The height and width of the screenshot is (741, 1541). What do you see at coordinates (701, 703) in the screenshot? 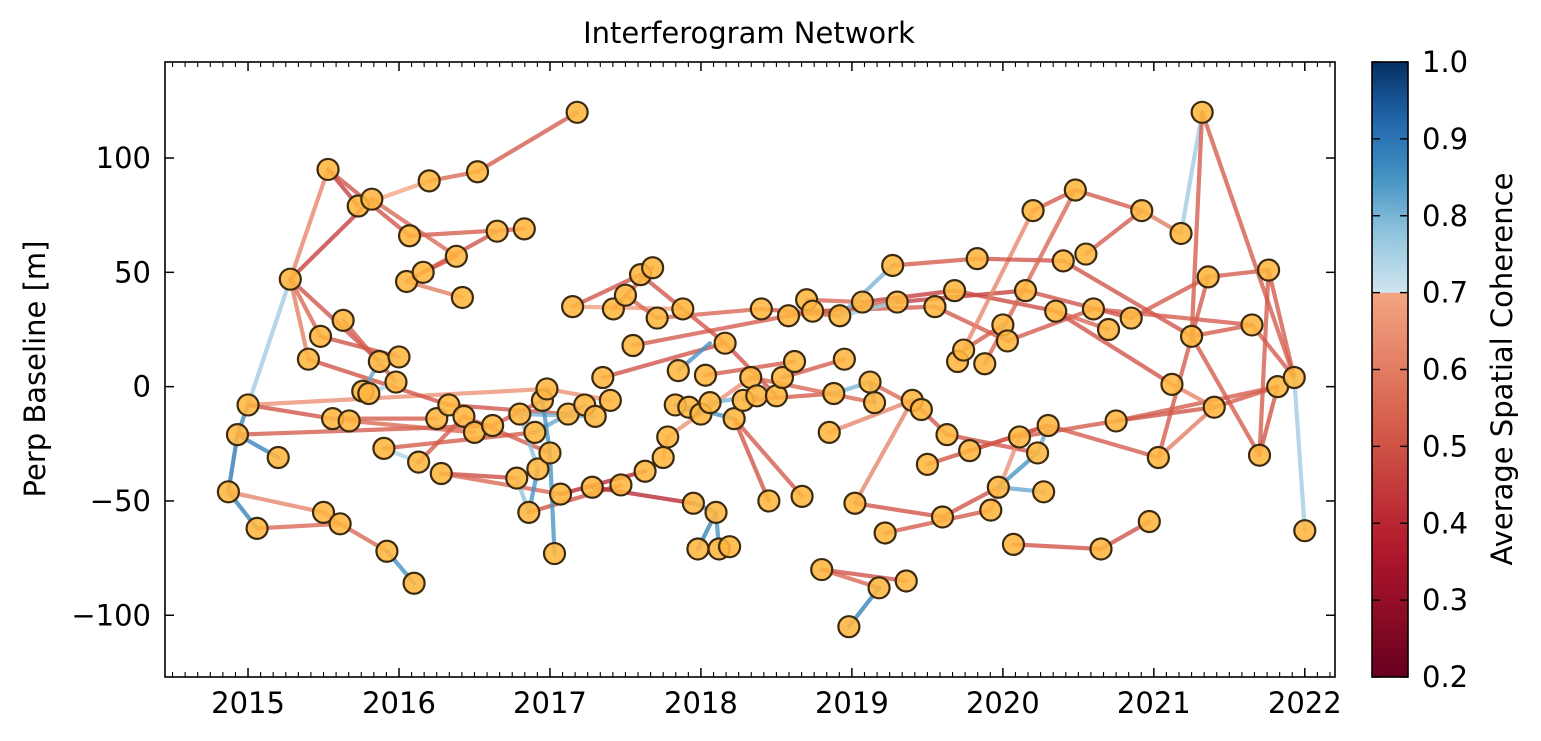
I see `x-tick-label: 2018` at bounding box center [701, 703].